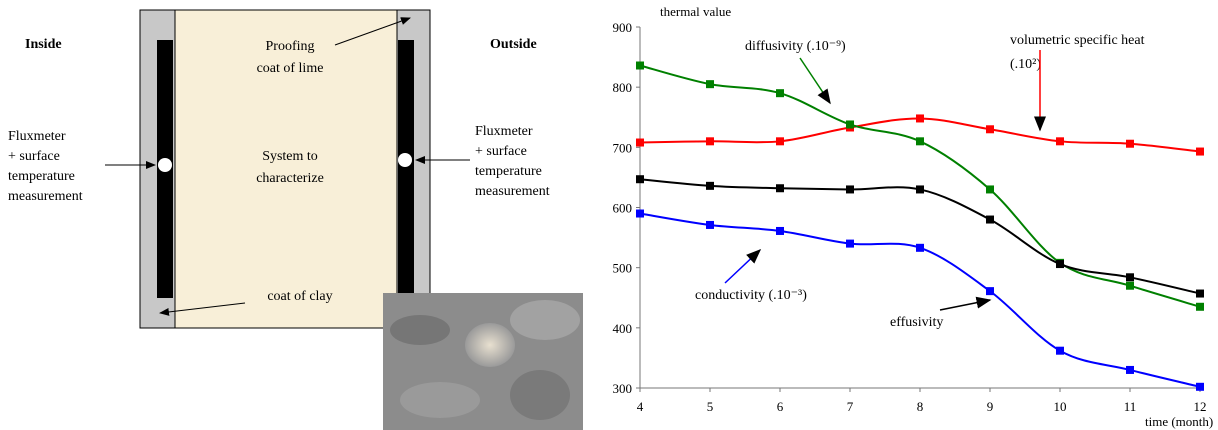 The height and width of the screenshot is (430, 1218). What do you see at coordinates (623, 388) in the screenshot?
I see `y-tick-label: 300` at bounding box center [623, 388].